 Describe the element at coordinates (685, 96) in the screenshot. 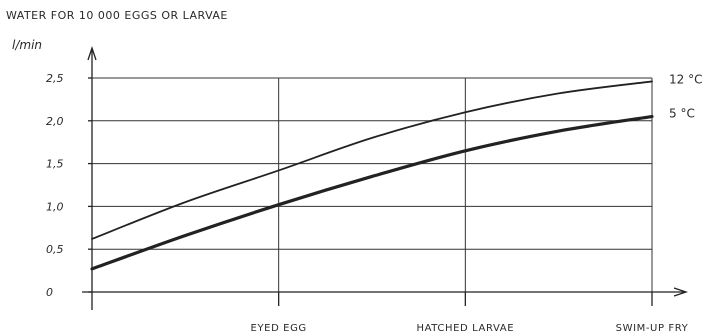

I see `series-labels: 12 °C 5 °C` at that location.